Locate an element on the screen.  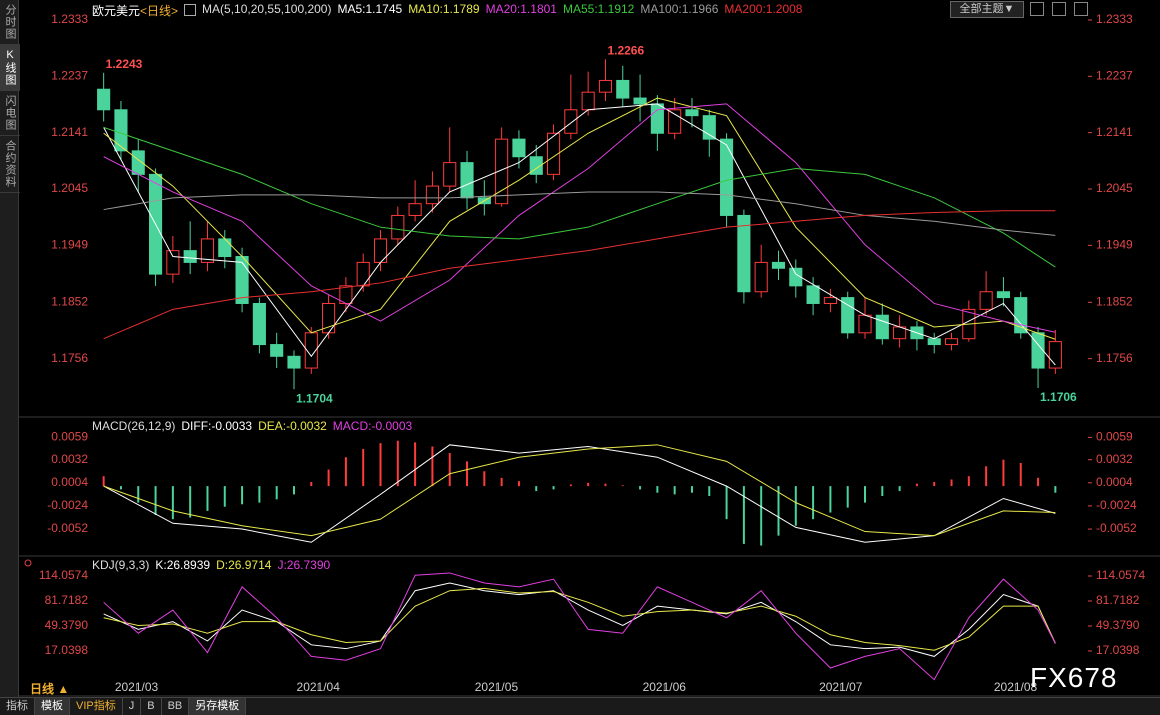
indicator-title: MACD(26,12,9) is located at coordinates (134, 426).